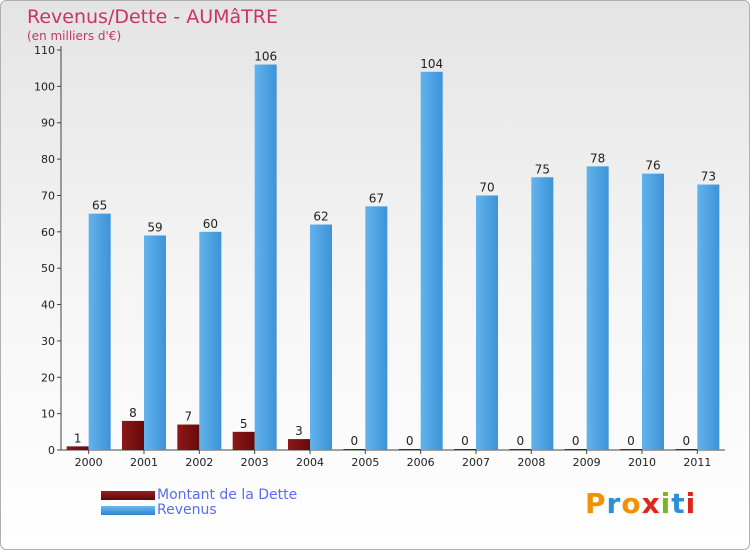 This screenshot has height=550, width=750. I want to click on y-tick-label: 60, so click(48, 232).